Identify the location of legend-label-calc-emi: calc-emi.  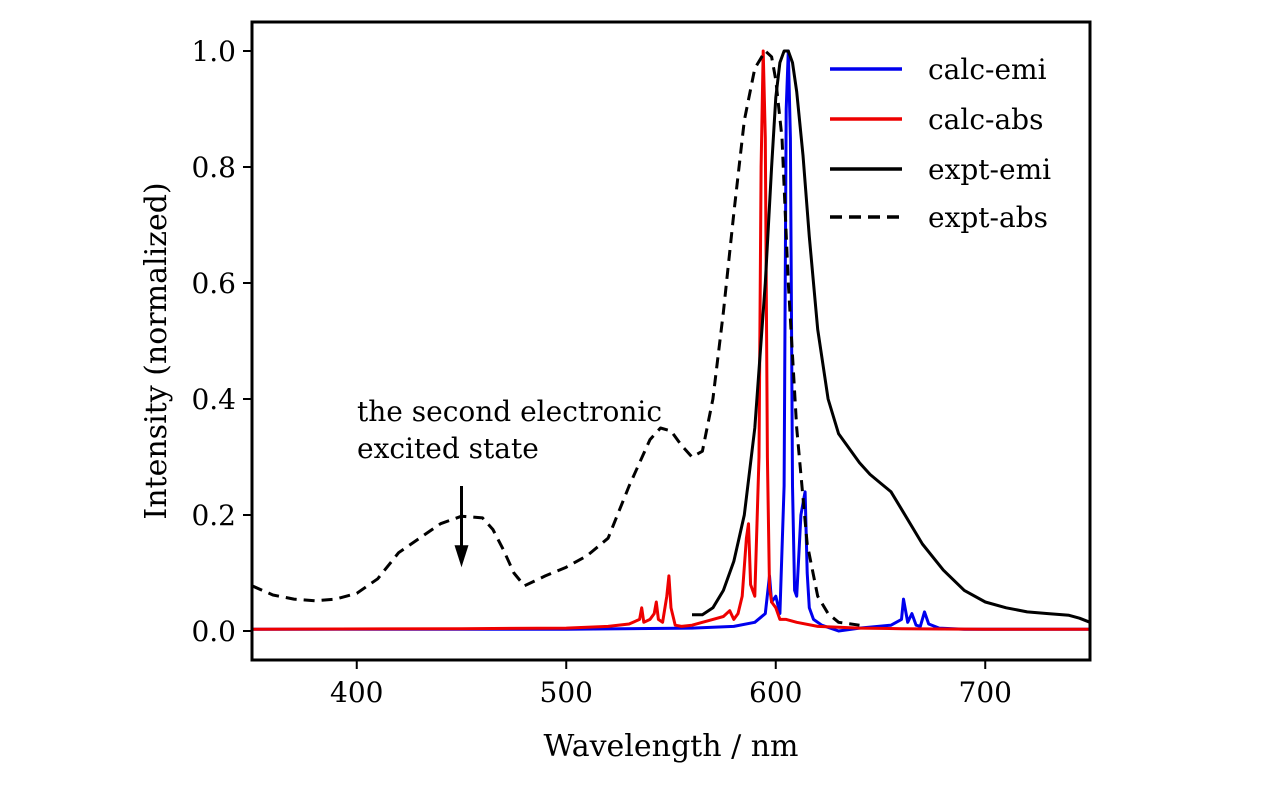
(987, 69).